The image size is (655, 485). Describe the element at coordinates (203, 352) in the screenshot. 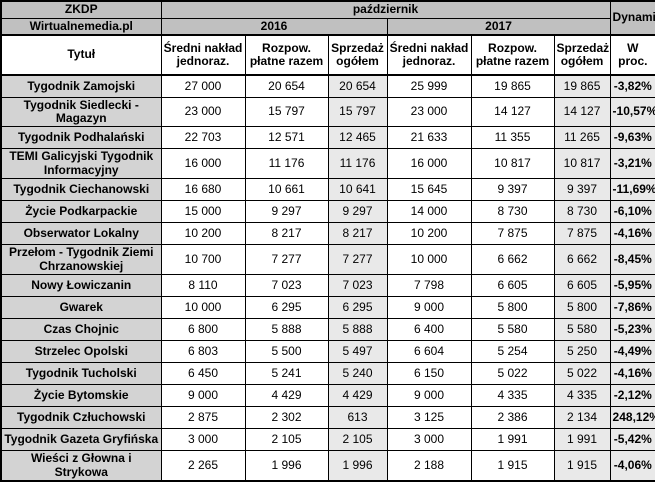

I see `cell-naklad-2016: 6 803` at that location.